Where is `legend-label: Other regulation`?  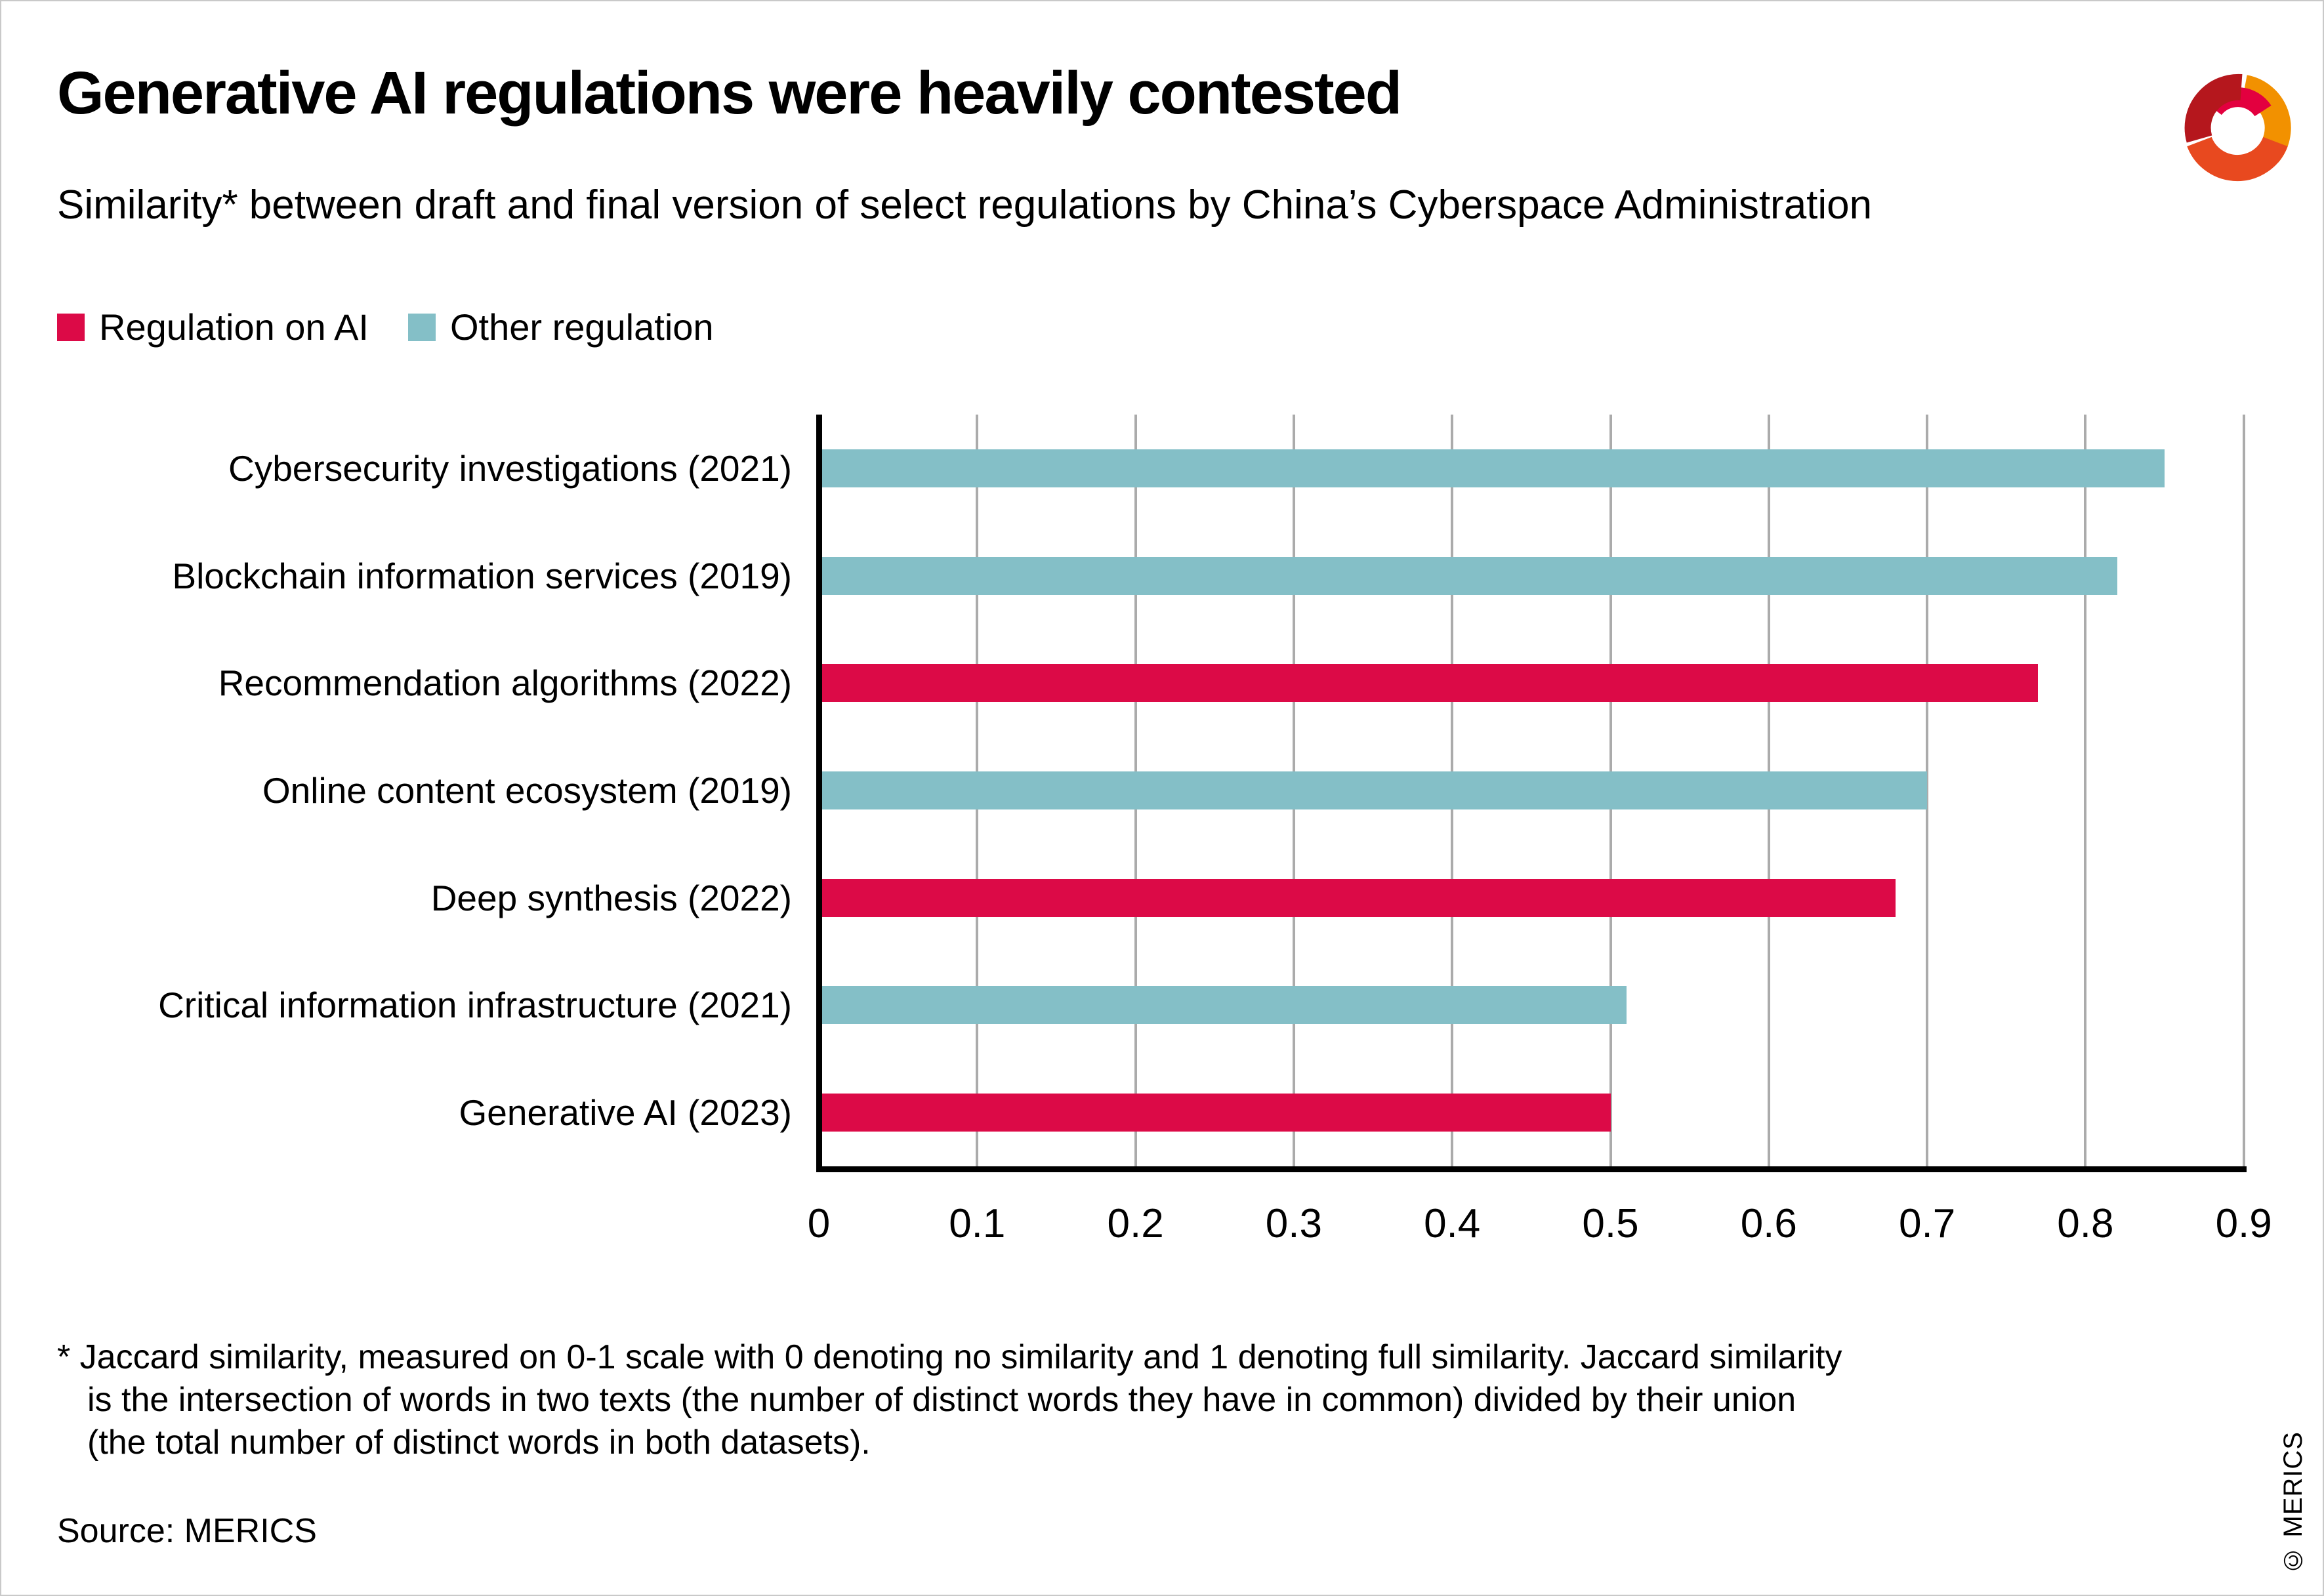
legend-label: Other regulation is located at coordinates (581, 327).